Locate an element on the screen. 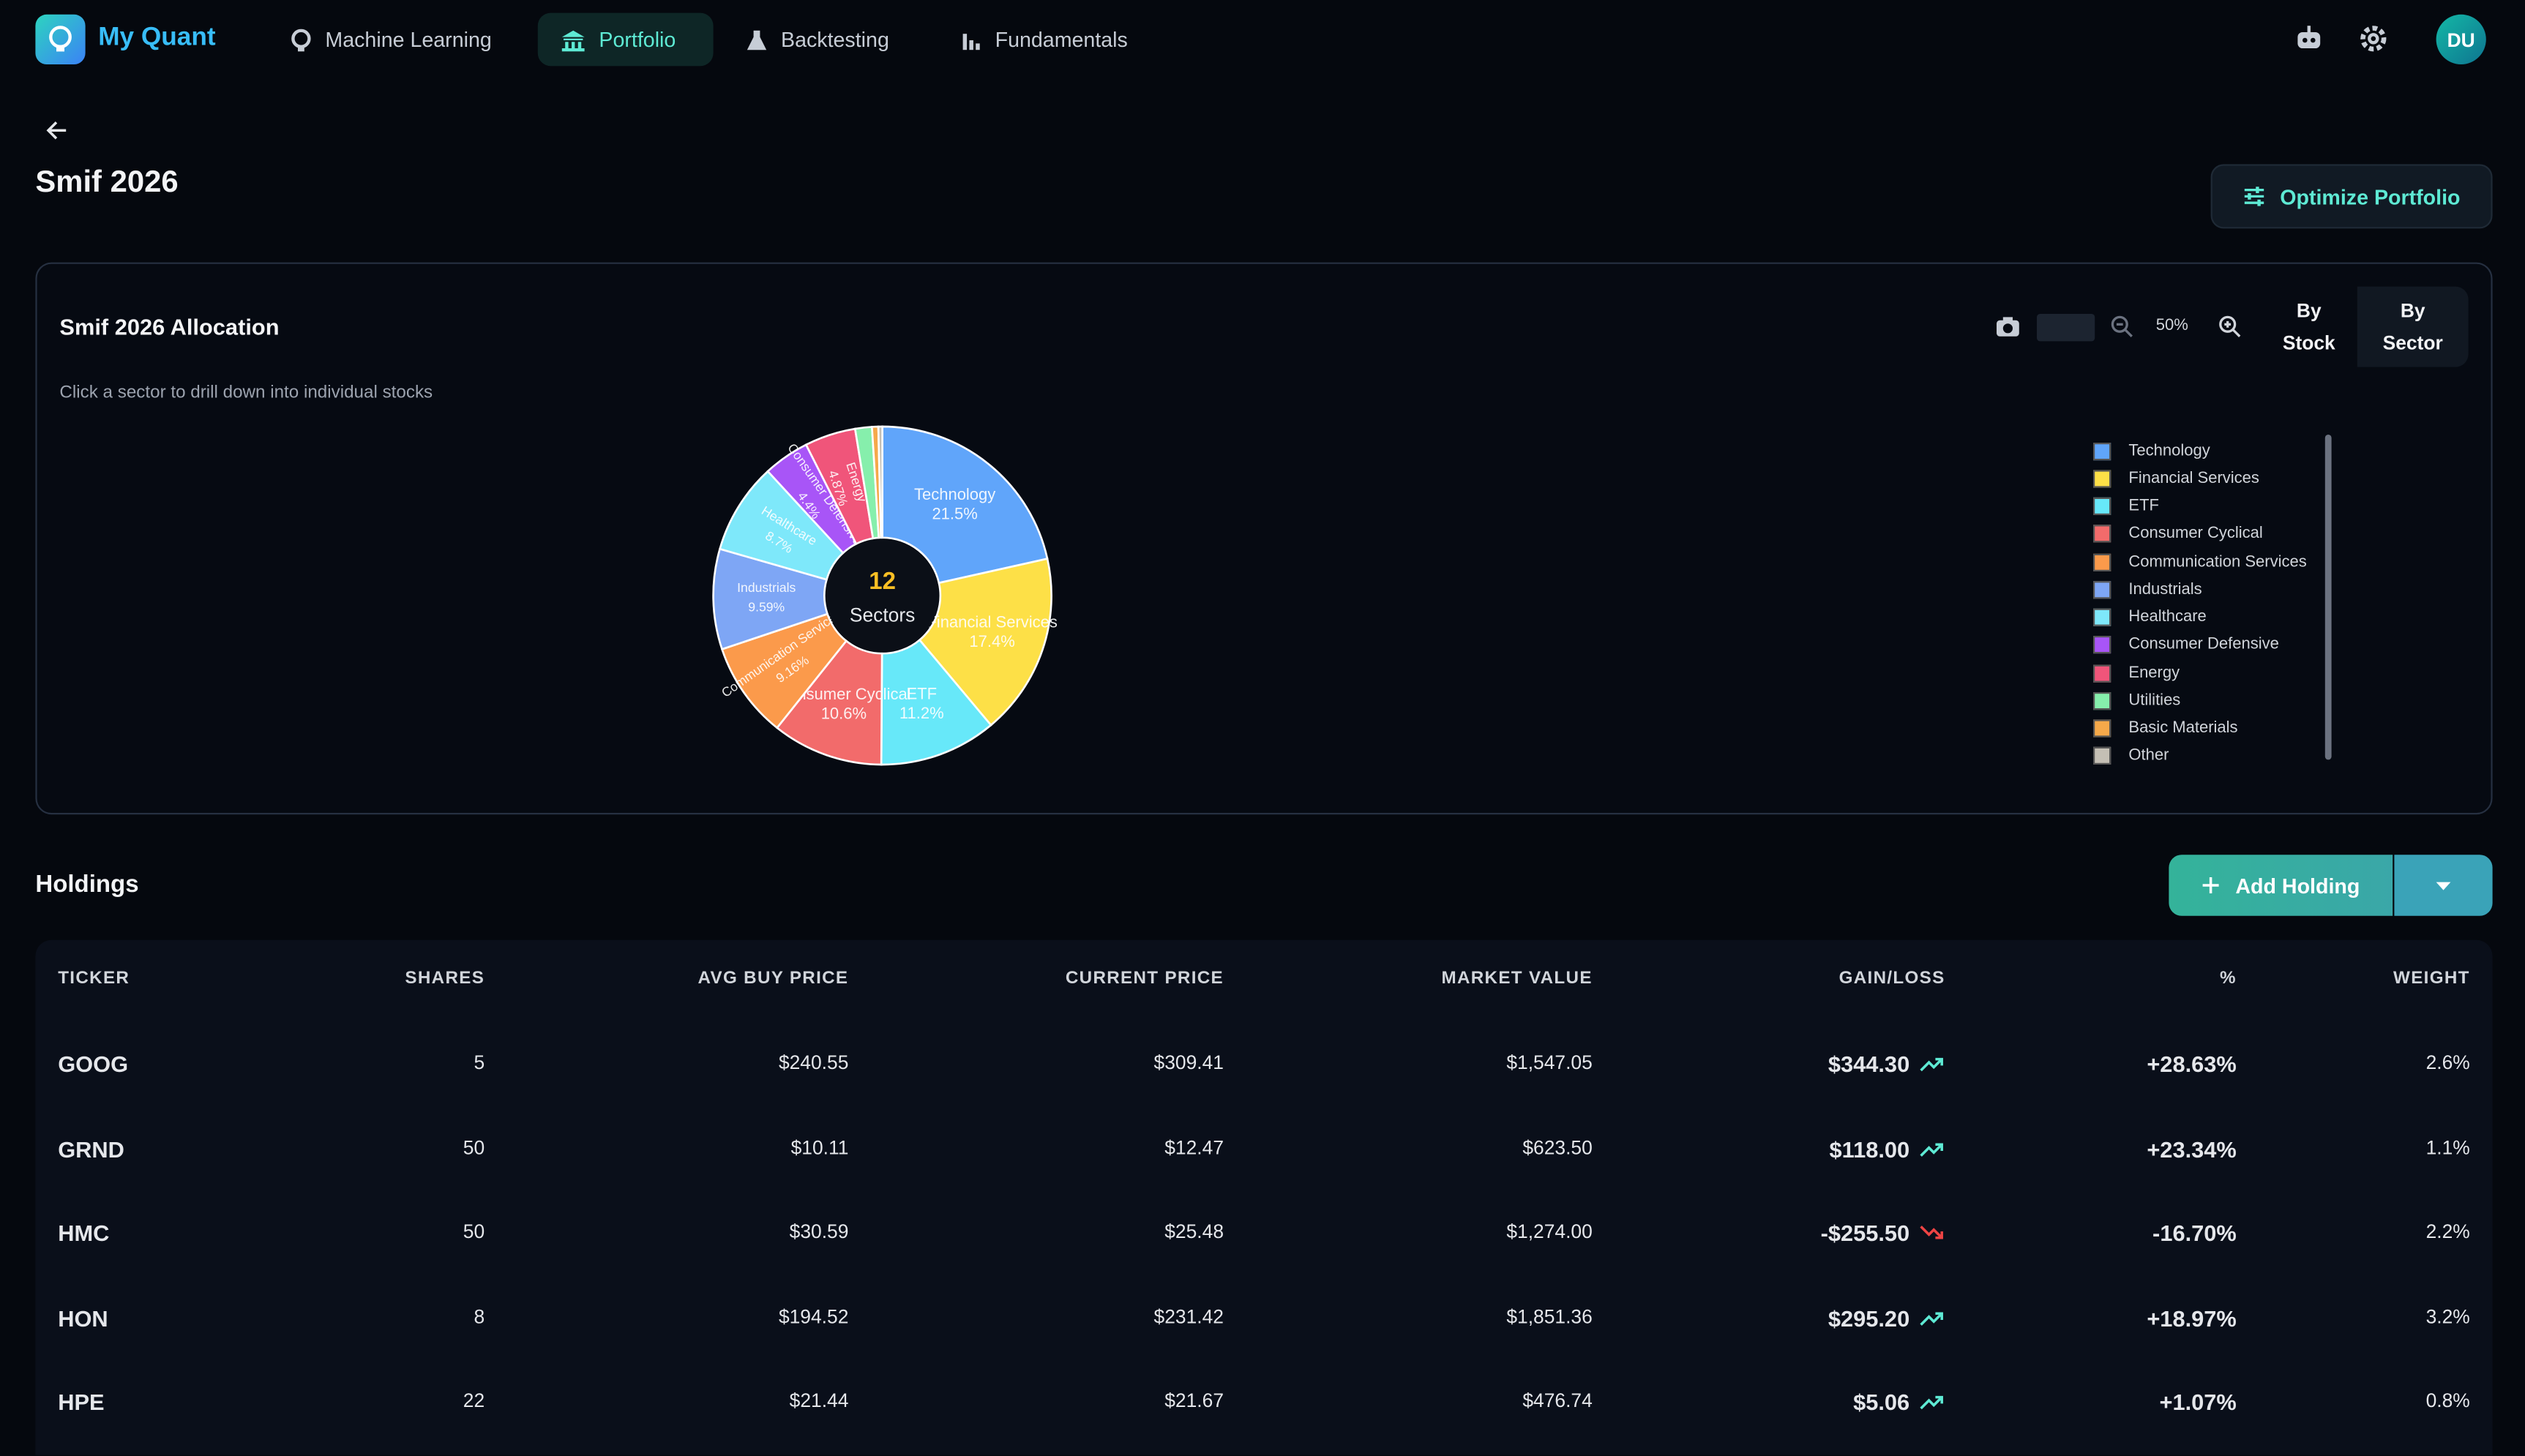 This screenshot has width=2525, height=1456. slice-value: 17.4% is located at coordinates (992, 641).